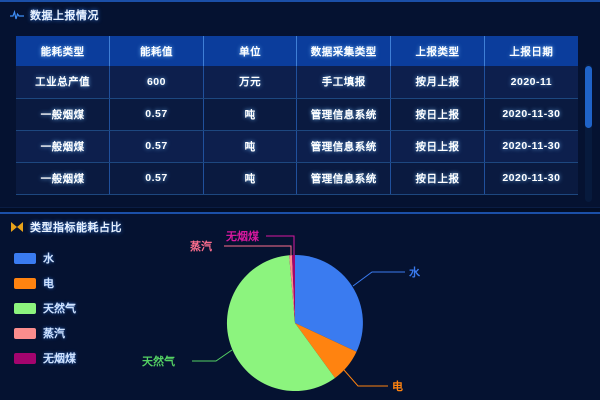 The image size is (600, 400). Describe the element at coordinates (300, 15) in the screenshot. I see `table-panel-header: 数据上报情况` at that location.